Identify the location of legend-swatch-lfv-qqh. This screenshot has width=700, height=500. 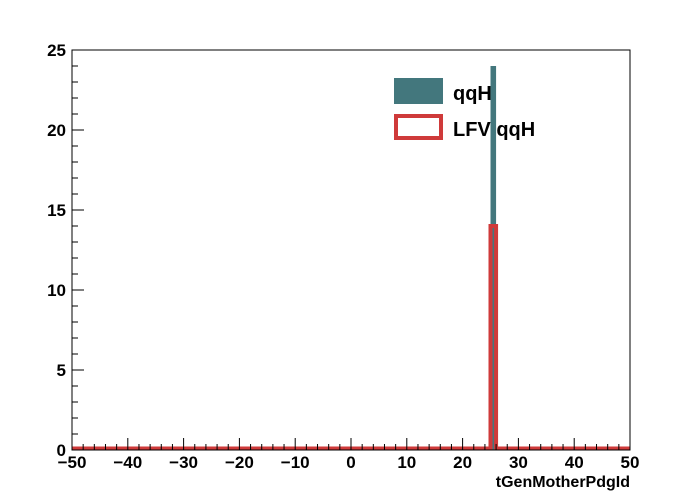
(418, 127).